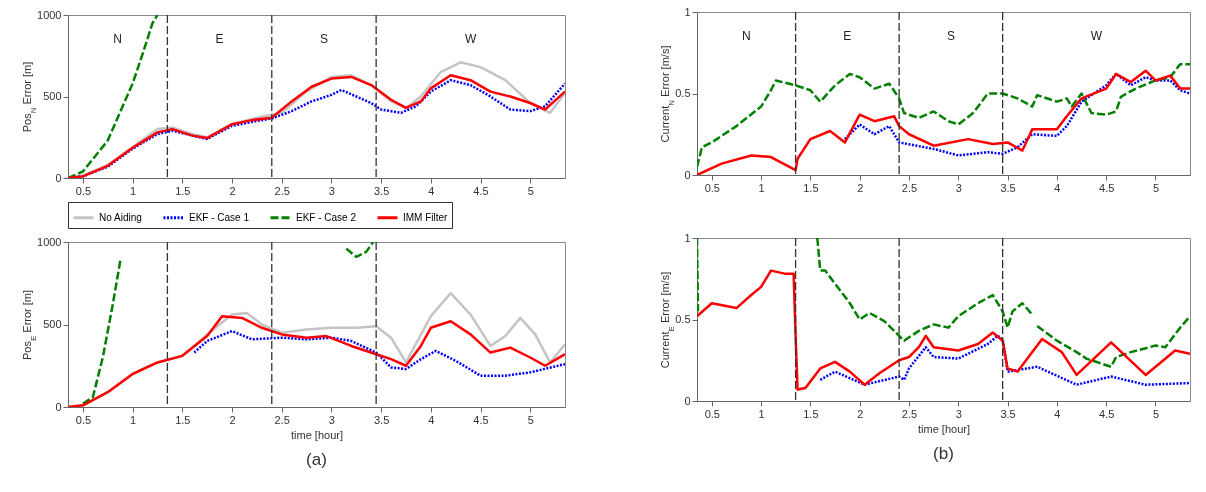  Describe the element at coordinates (426, 217) in the screenshot. I see `legend-label: IMM Filter` at that location.